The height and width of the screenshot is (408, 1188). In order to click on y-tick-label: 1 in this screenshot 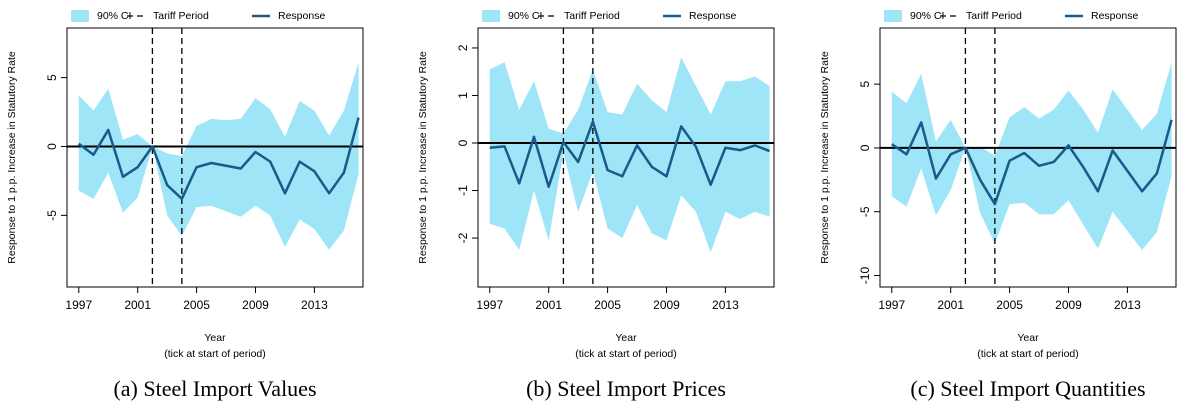, I will do `click(463, 95)`.